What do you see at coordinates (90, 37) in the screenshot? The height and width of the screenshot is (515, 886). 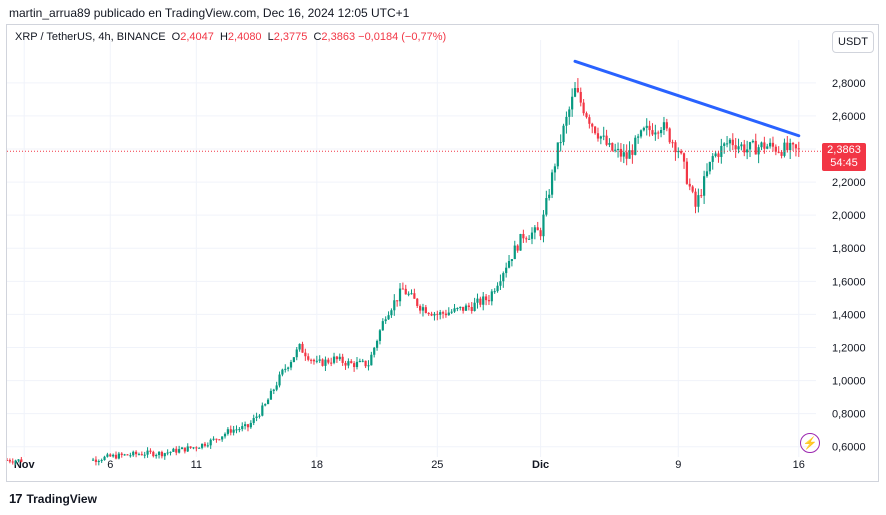 I see `symbol-name: XRP / TetherUS, 4h, BINANCE` at bounding box center [90, 37].